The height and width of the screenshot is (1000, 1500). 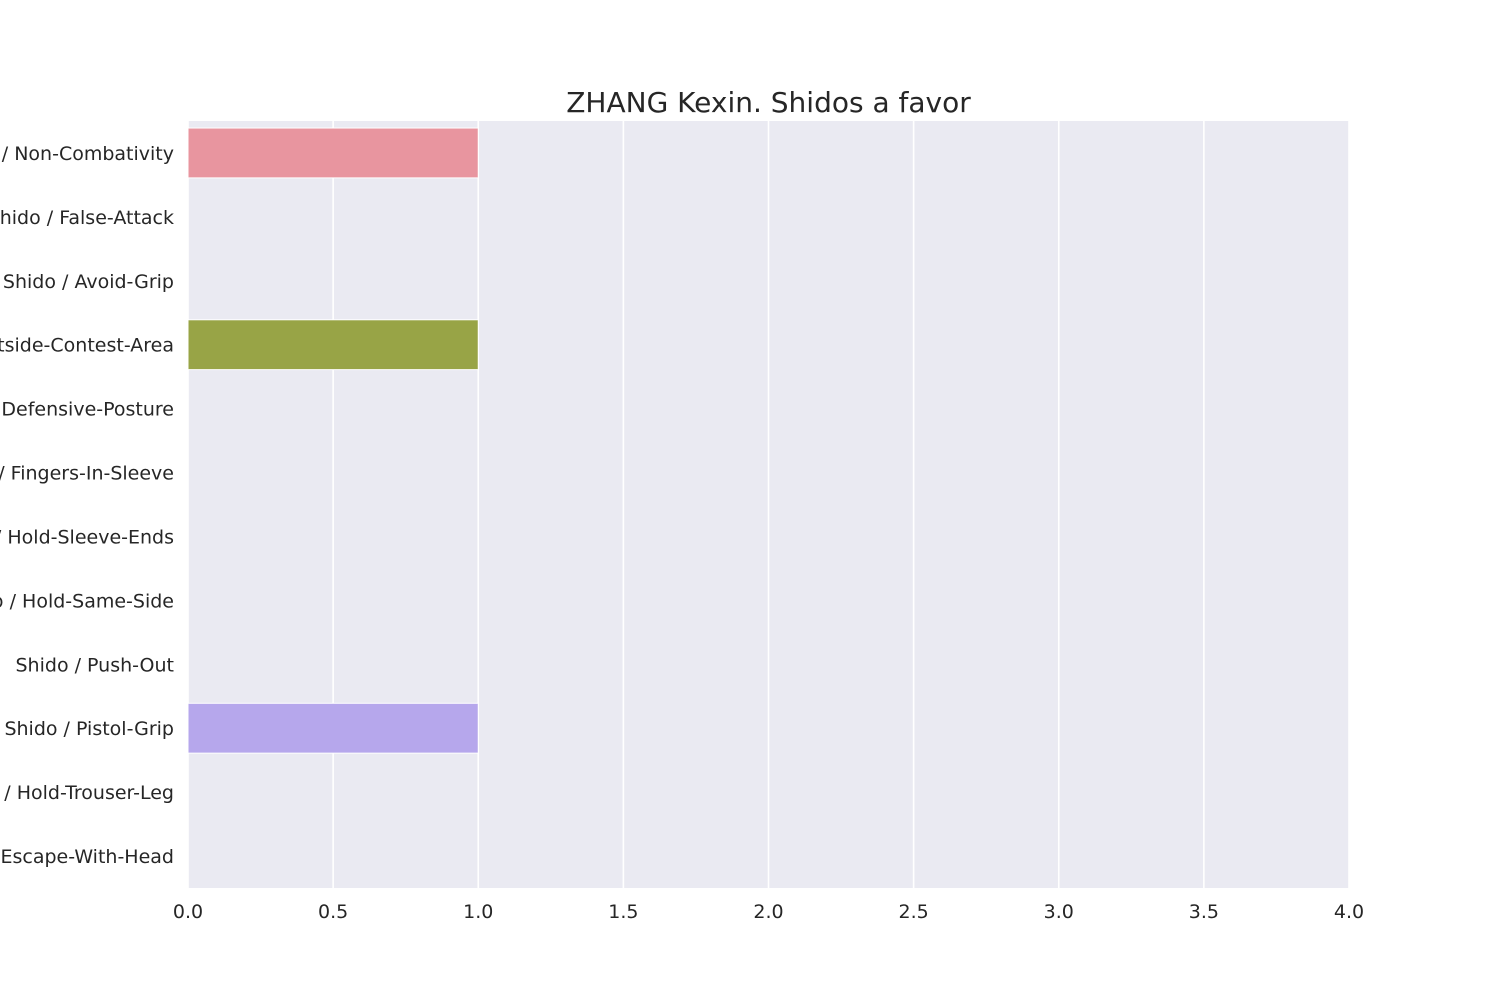 I want to click on y-tick-label: Shido / Avoid-Grip, so click(x=88, y=282).